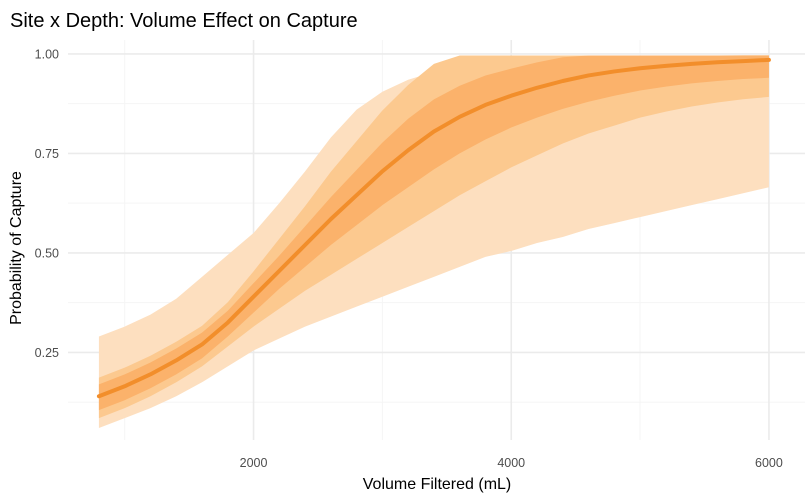 This screenshot has height=500, width=812. Describe the element at coordinates (769, 463) in the screenshot. I see `x-tick-label: 6000` at that location.